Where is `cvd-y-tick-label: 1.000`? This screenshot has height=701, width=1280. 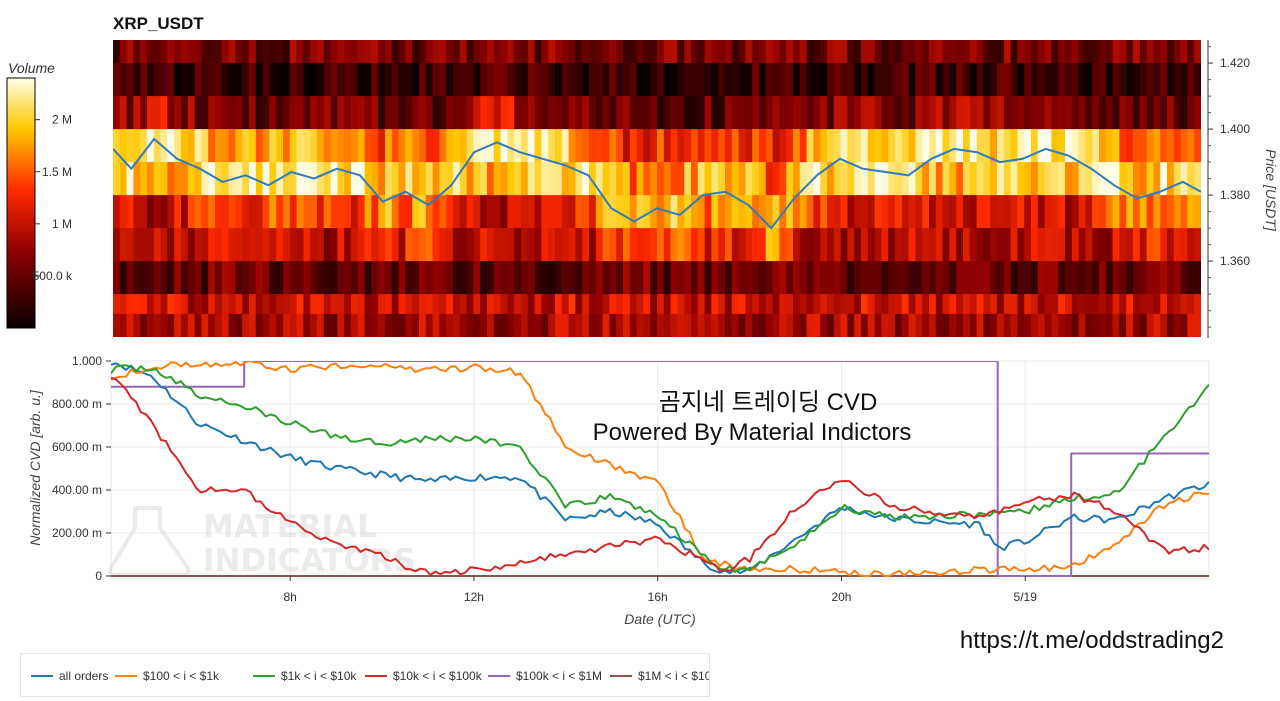 cvd-y-tick-label: 1.000 is located at coordinates (87, 361).